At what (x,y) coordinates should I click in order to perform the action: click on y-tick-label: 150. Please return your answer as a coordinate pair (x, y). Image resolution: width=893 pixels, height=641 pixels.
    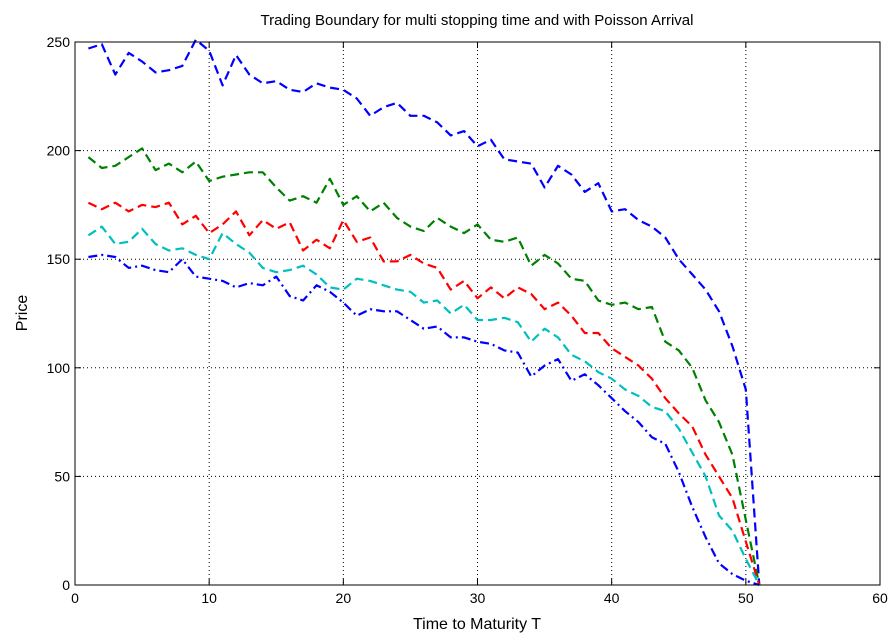
    Looking at the image, I should click on (59, 259).